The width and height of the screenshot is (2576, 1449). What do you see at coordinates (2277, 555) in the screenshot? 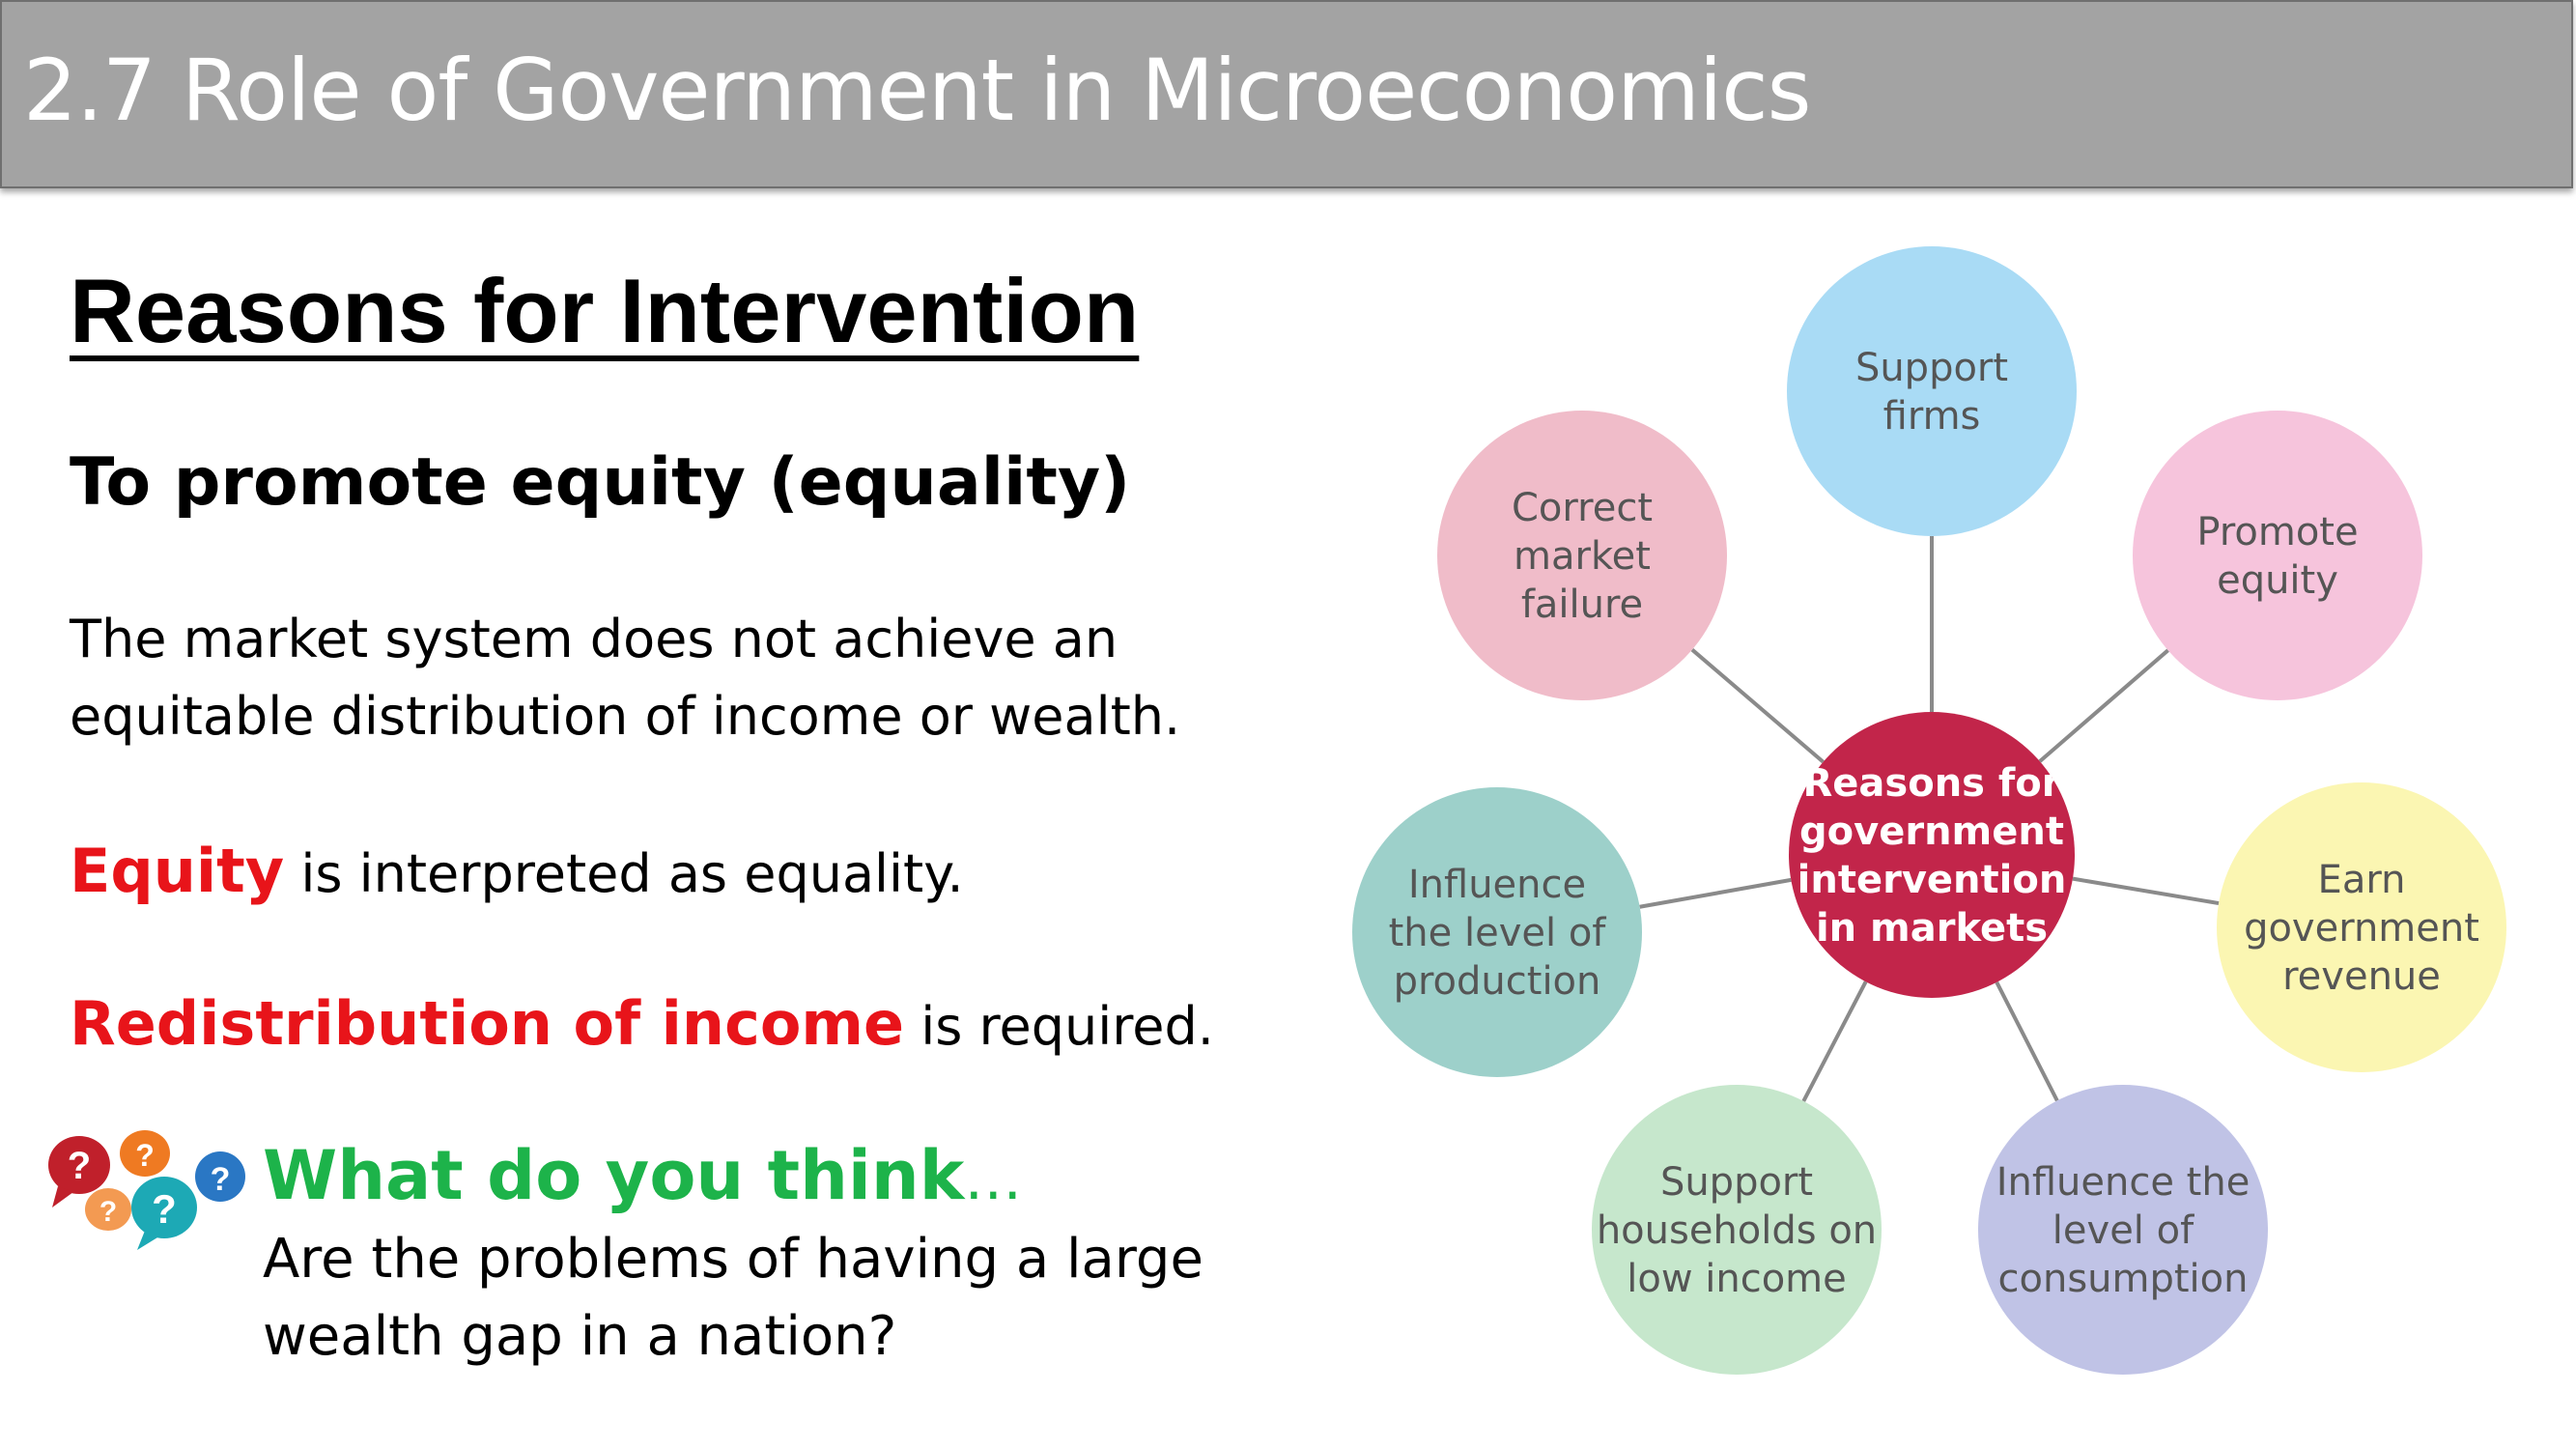
I see `node-promote-equity-circle` at bounding box center [2277, 555].